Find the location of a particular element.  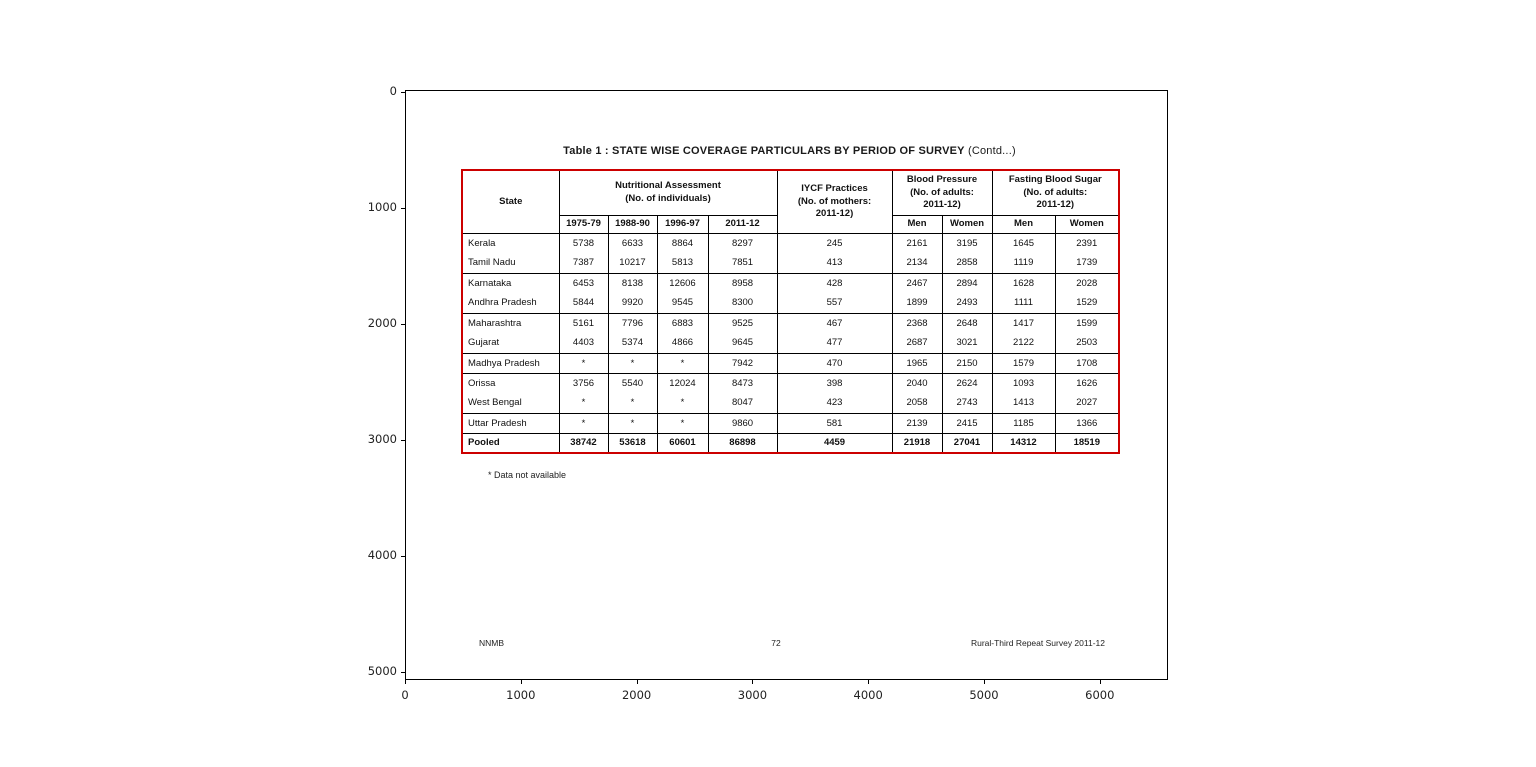

subcol-1988-90: 1988-90 is located at coordinates (632, 224).